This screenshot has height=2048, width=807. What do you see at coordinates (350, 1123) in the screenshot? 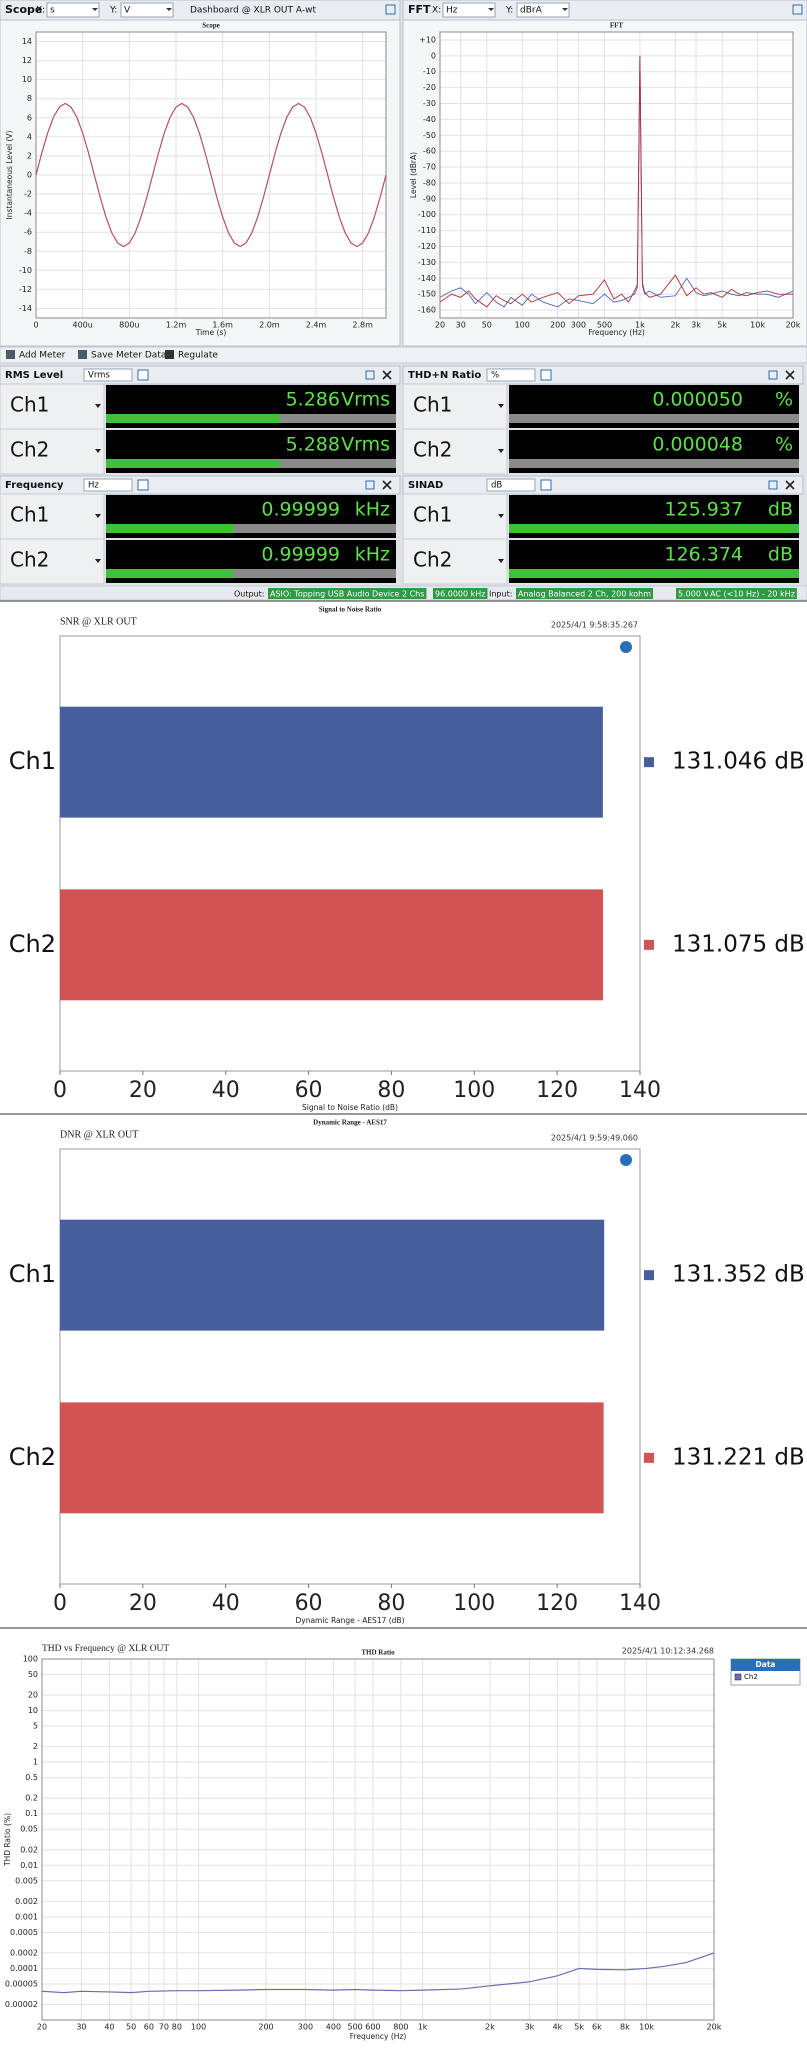
I see `chart-title: Dynamic Range - AES17` at bounding box center [350, 1123].